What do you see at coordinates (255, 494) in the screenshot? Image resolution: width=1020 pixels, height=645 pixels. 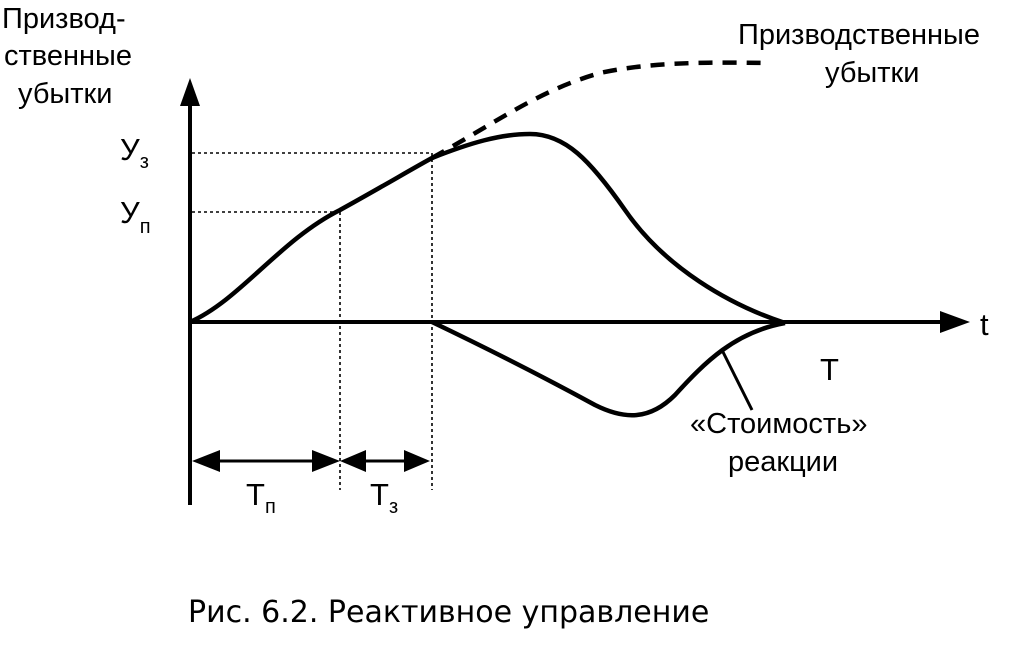 I see `interval-t-p-main: Т` at bounding box center [255, 494].